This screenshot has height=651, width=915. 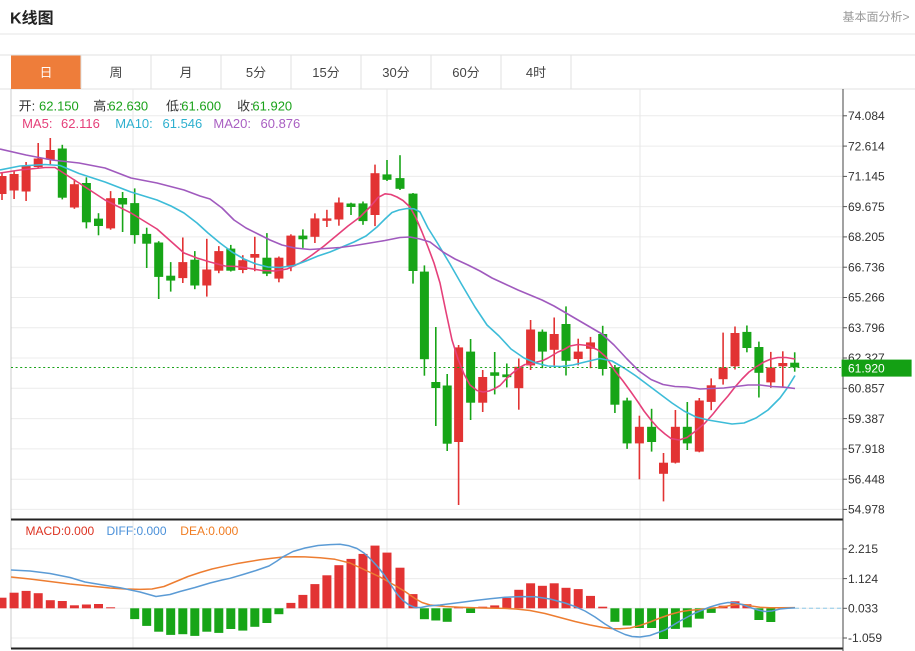 I want to click on svg-text: 62.150, so click(x=59, y=106).